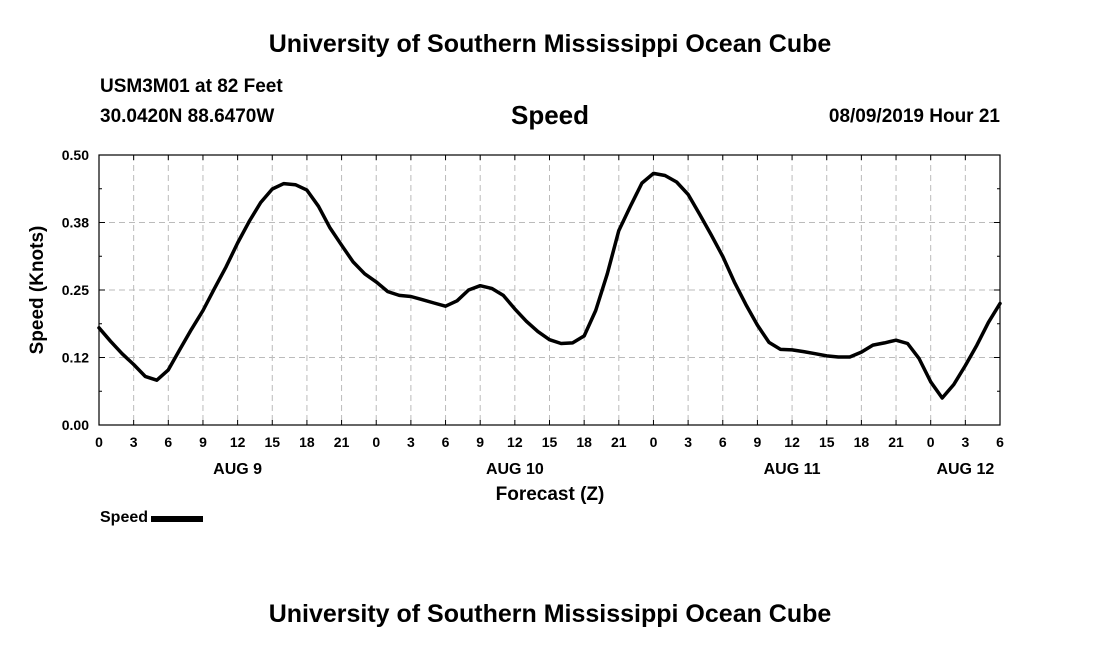 The height and width of the screenshot is (650, 1100). Describe the element at coordinates (75, 290) in the screenshot. I see `y-tick-label: 0.25` at that location.